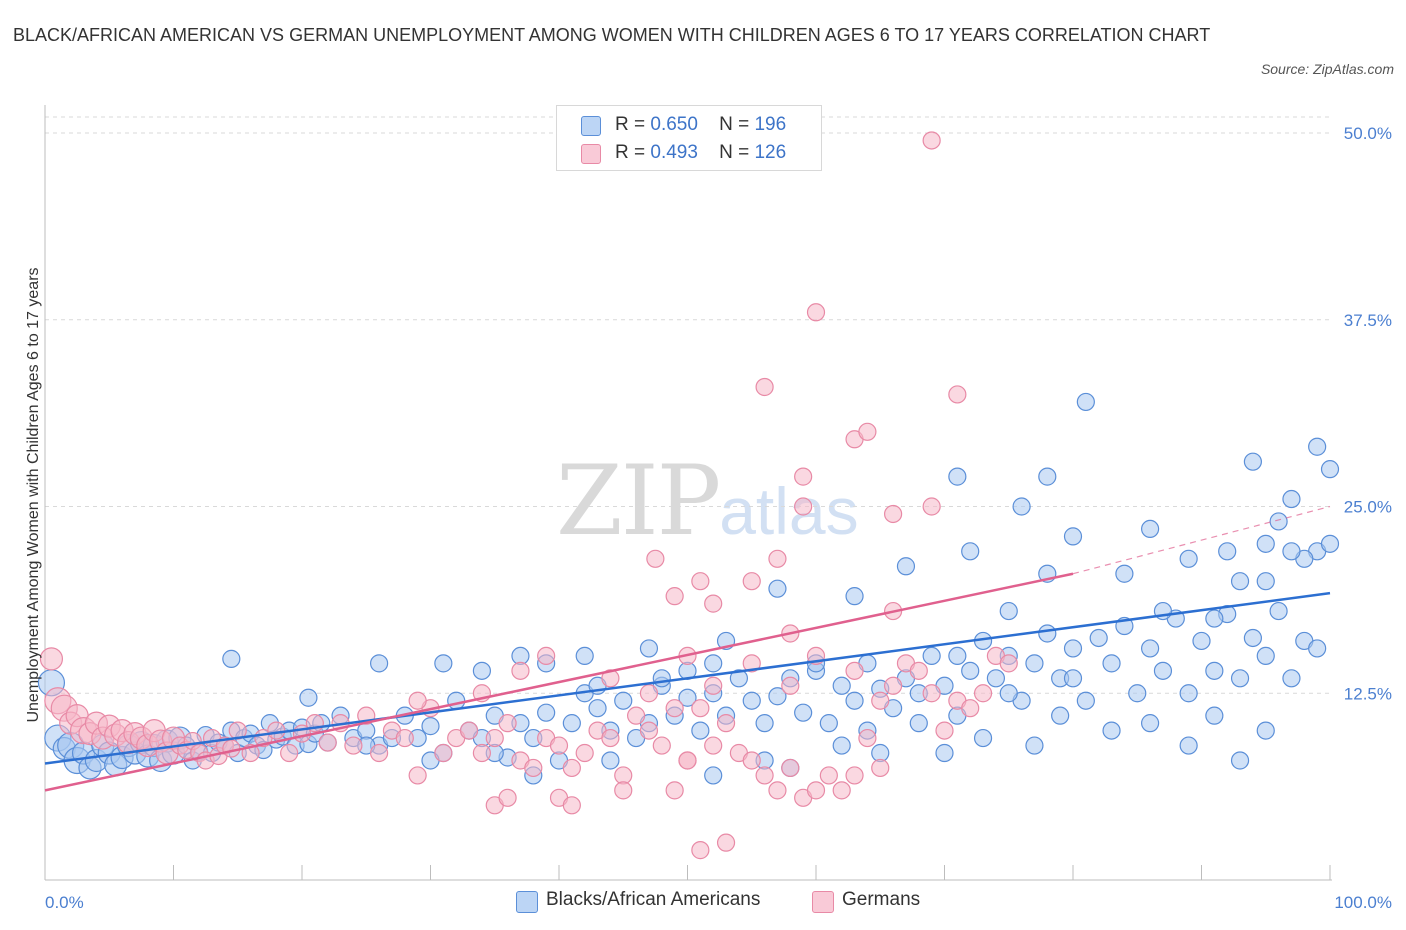 This screenshot has width=1406, height=930. Describe the element at coordinates (1363, 902) in the screenshot. I see `x-tick-label-1: 100.0%` at that location.